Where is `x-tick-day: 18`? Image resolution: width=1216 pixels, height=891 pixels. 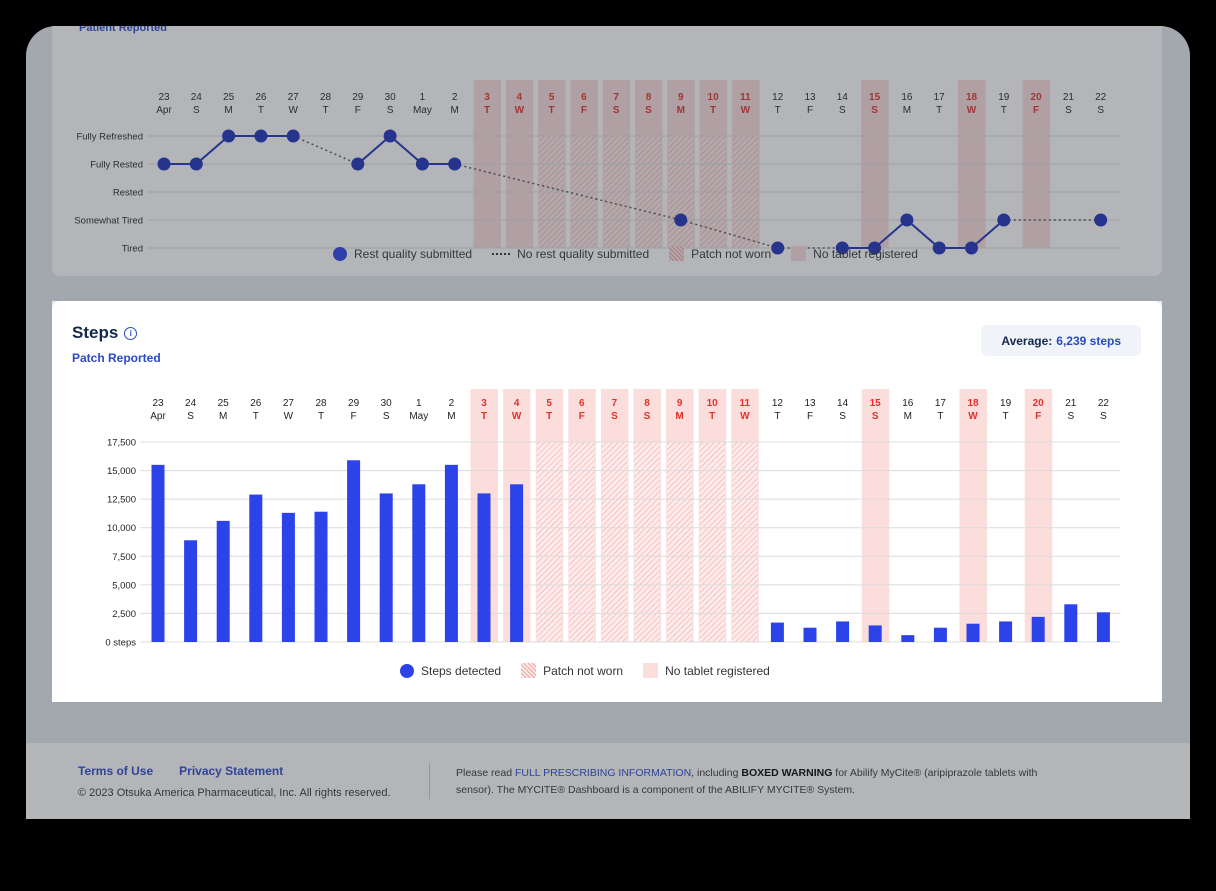 x-tick-day: 18 is located at coordinates (972, 97).